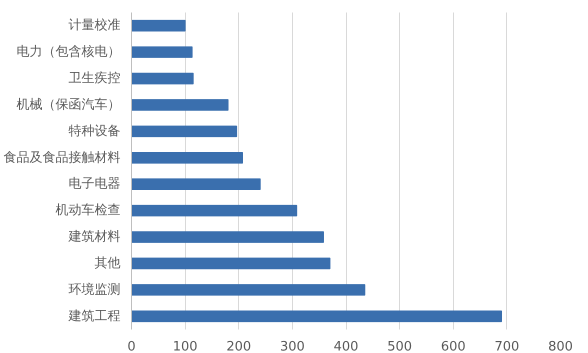 This screenshot has height=353, width=588. What do you see at coordinates (88, 210) in the screenshot?
I see `y-tick-label: 机动车检查` at bounding box center [88, 210].